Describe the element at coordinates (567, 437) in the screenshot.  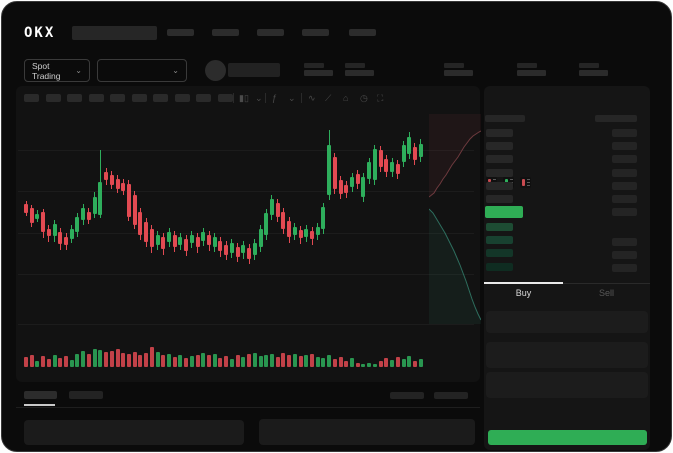
I see `buy-submit-button` at that location.